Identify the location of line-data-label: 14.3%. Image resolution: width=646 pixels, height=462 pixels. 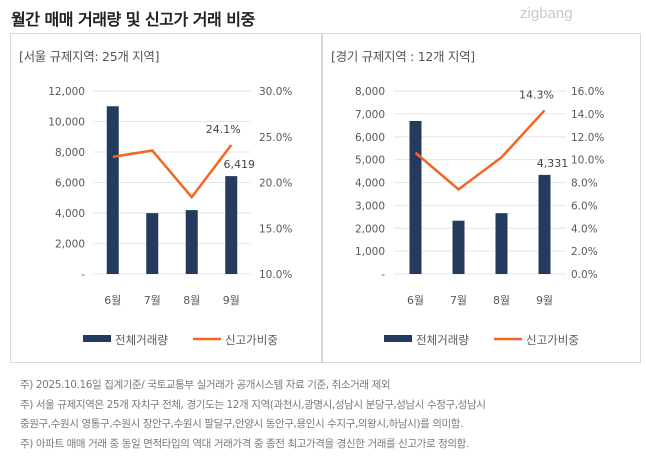
(536, 94).